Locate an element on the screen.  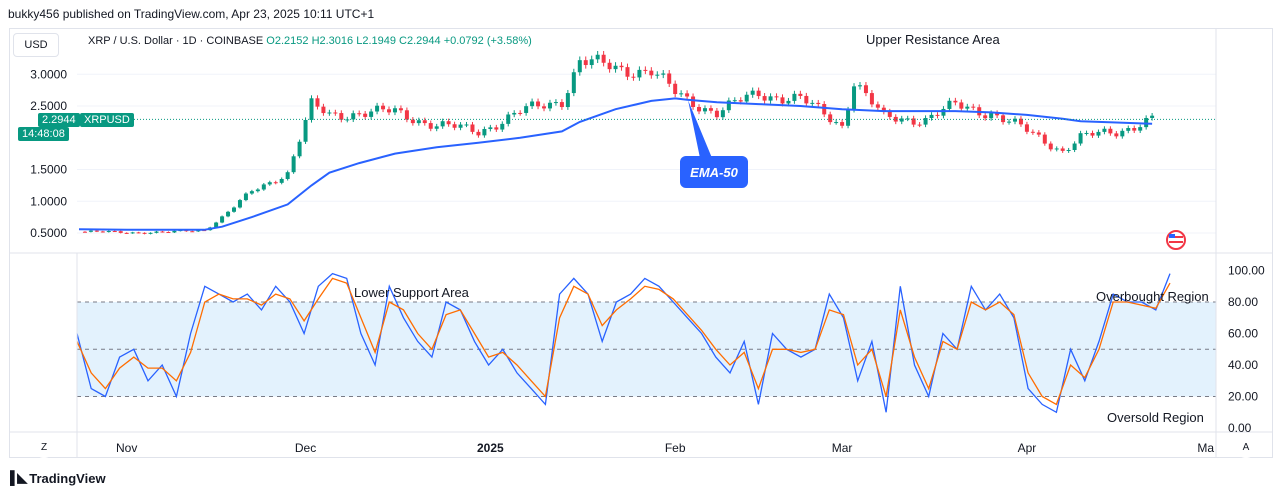
ohlc-close: C2.2944 is located at coordinates (420, 41).